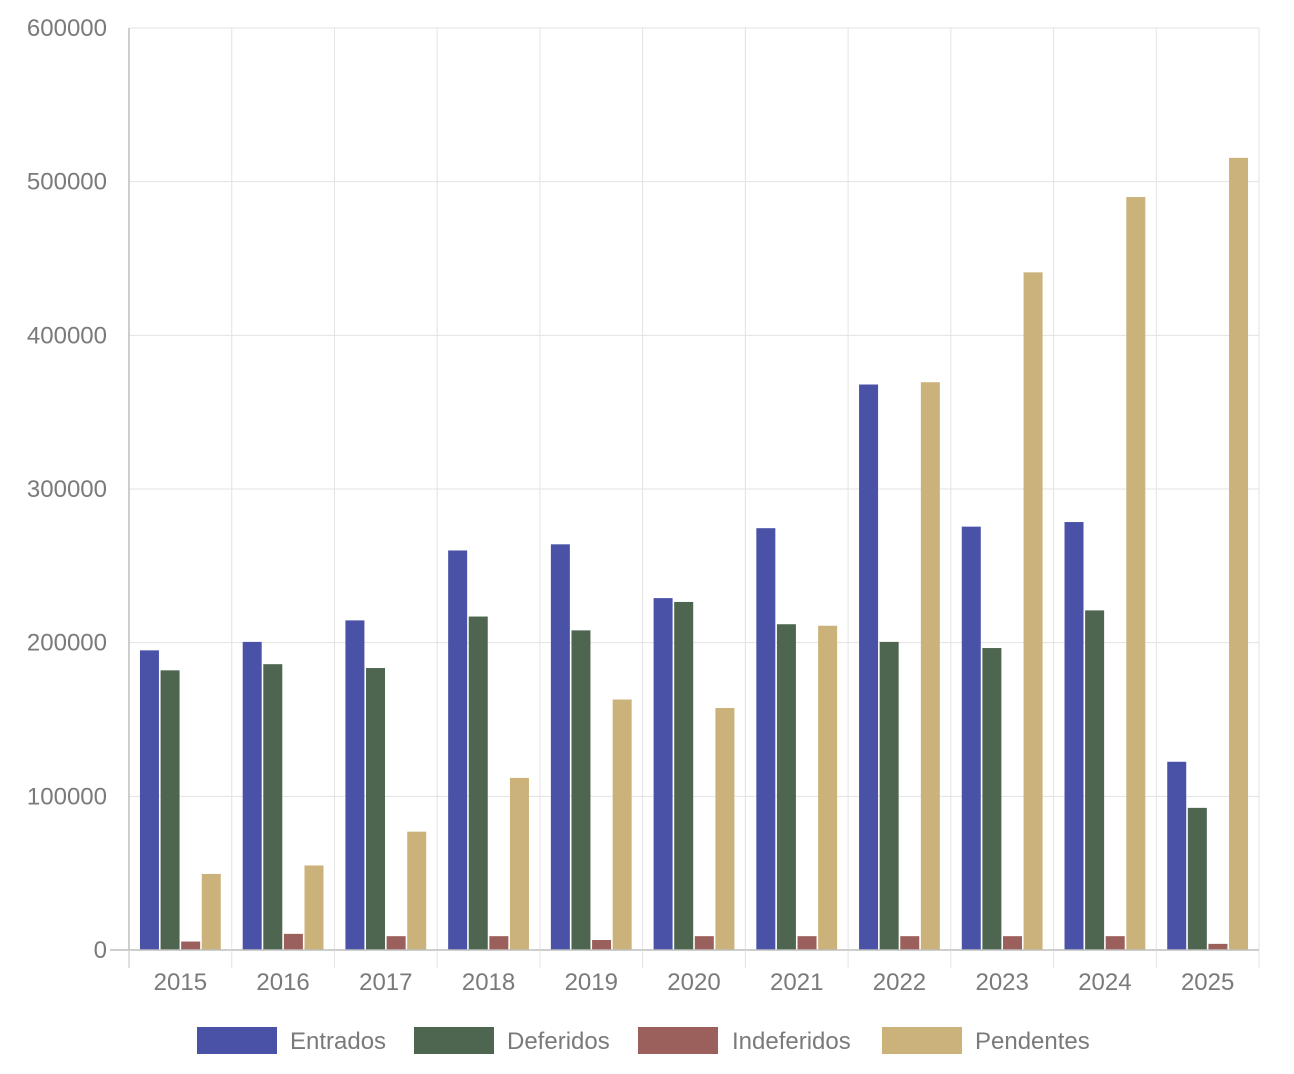  Describe the element at coordinates (786, 787) in the screenshot. I see `bar-deferidos-2021` at that location.